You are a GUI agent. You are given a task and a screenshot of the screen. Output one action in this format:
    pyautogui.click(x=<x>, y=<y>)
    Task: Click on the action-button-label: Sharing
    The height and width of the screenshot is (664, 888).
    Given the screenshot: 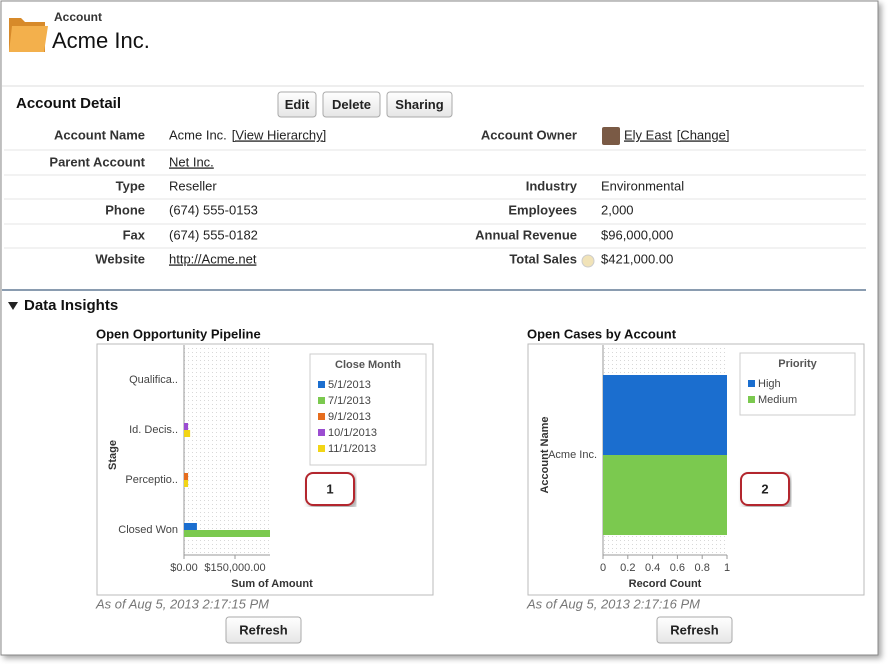 What is the action you would take?
    pyautogui.click(x=419, y=104)
    